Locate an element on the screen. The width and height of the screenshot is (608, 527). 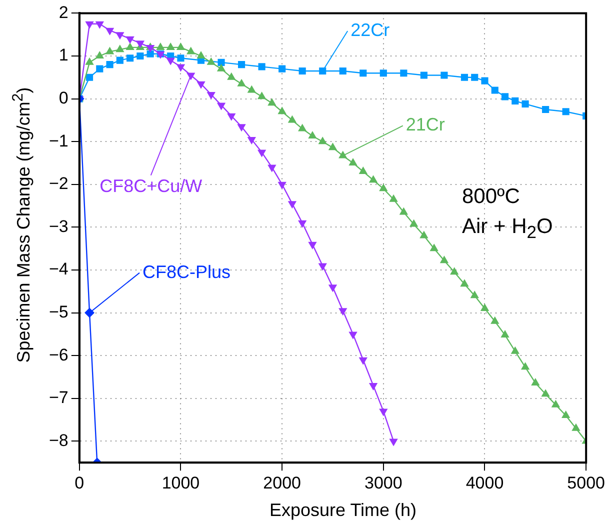
text: CF8C+Cu/W is located at coordinates (151, 186).